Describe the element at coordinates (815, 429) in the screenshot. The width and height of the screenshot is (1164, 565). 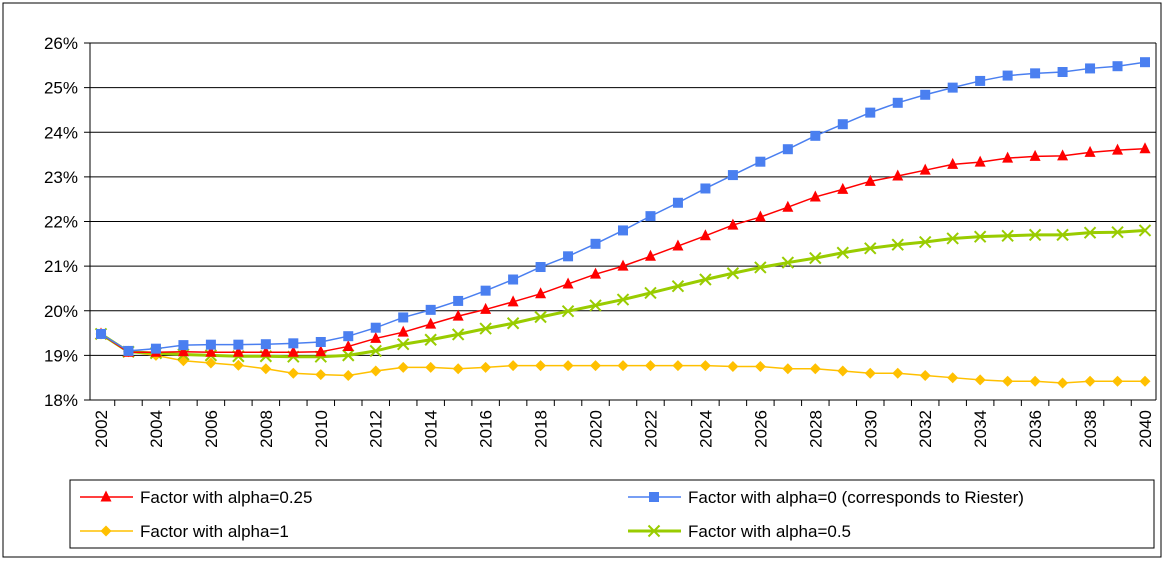
I see `x-tick-label: 2028` at that location.